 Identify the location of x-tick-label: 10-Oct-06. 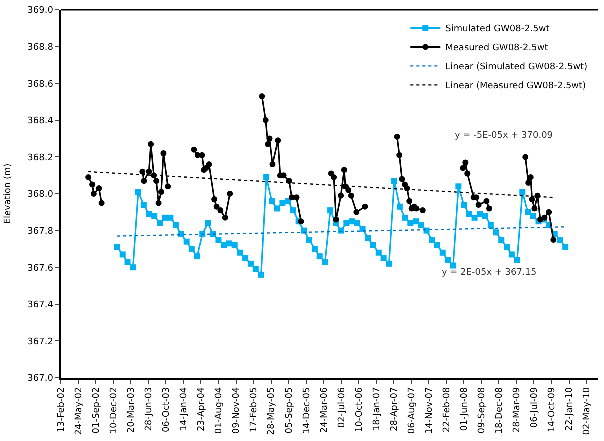
(359, 410).